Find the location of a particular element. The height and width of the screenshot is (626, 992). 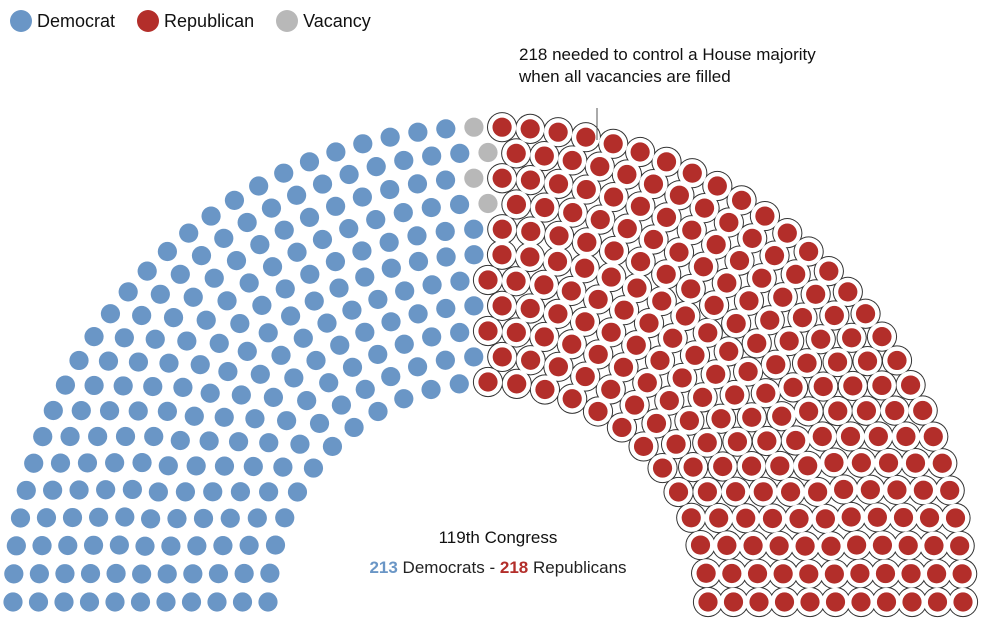

seat-vacancy is located at coordinates (474, 127).